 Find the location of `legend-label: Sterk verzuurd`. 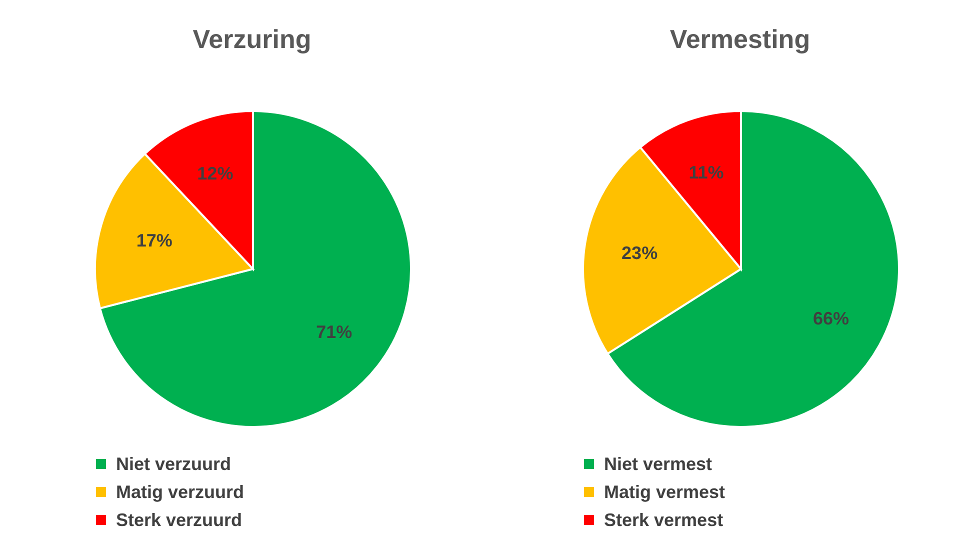

legend-label: Sterk verzuurd is located at coordinates (179, 520).